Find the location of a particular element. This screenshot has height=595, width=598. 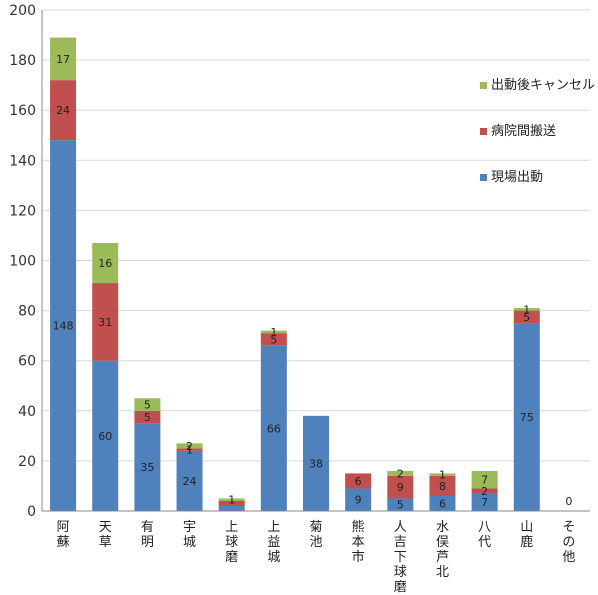

data-label: 148 is located at coordinates (63, 326).